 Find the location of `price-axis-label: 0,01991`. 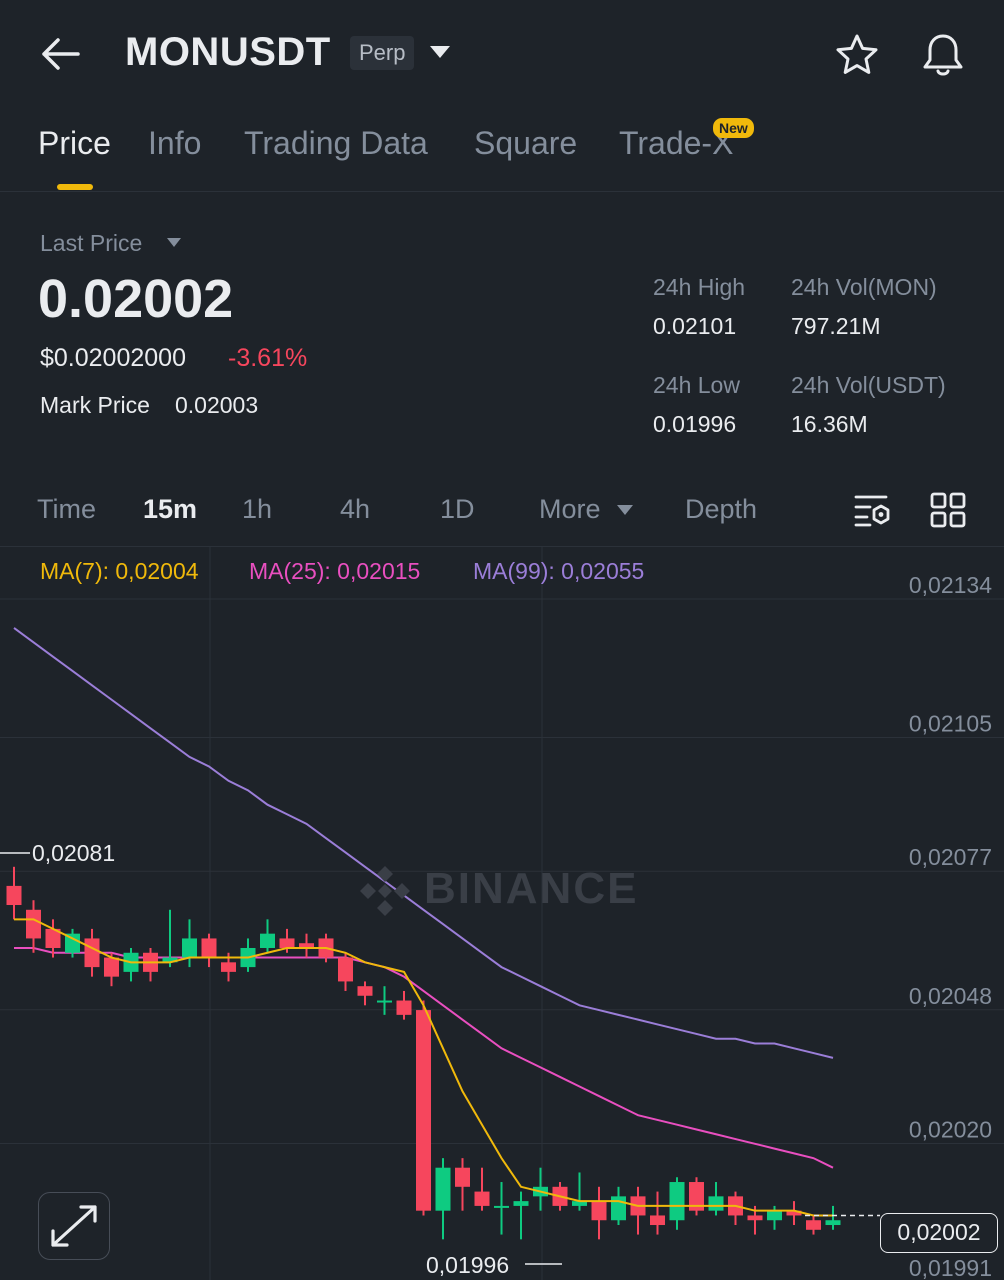

price-axis-label: 0,01991 is located at coordinates (950, 1267).